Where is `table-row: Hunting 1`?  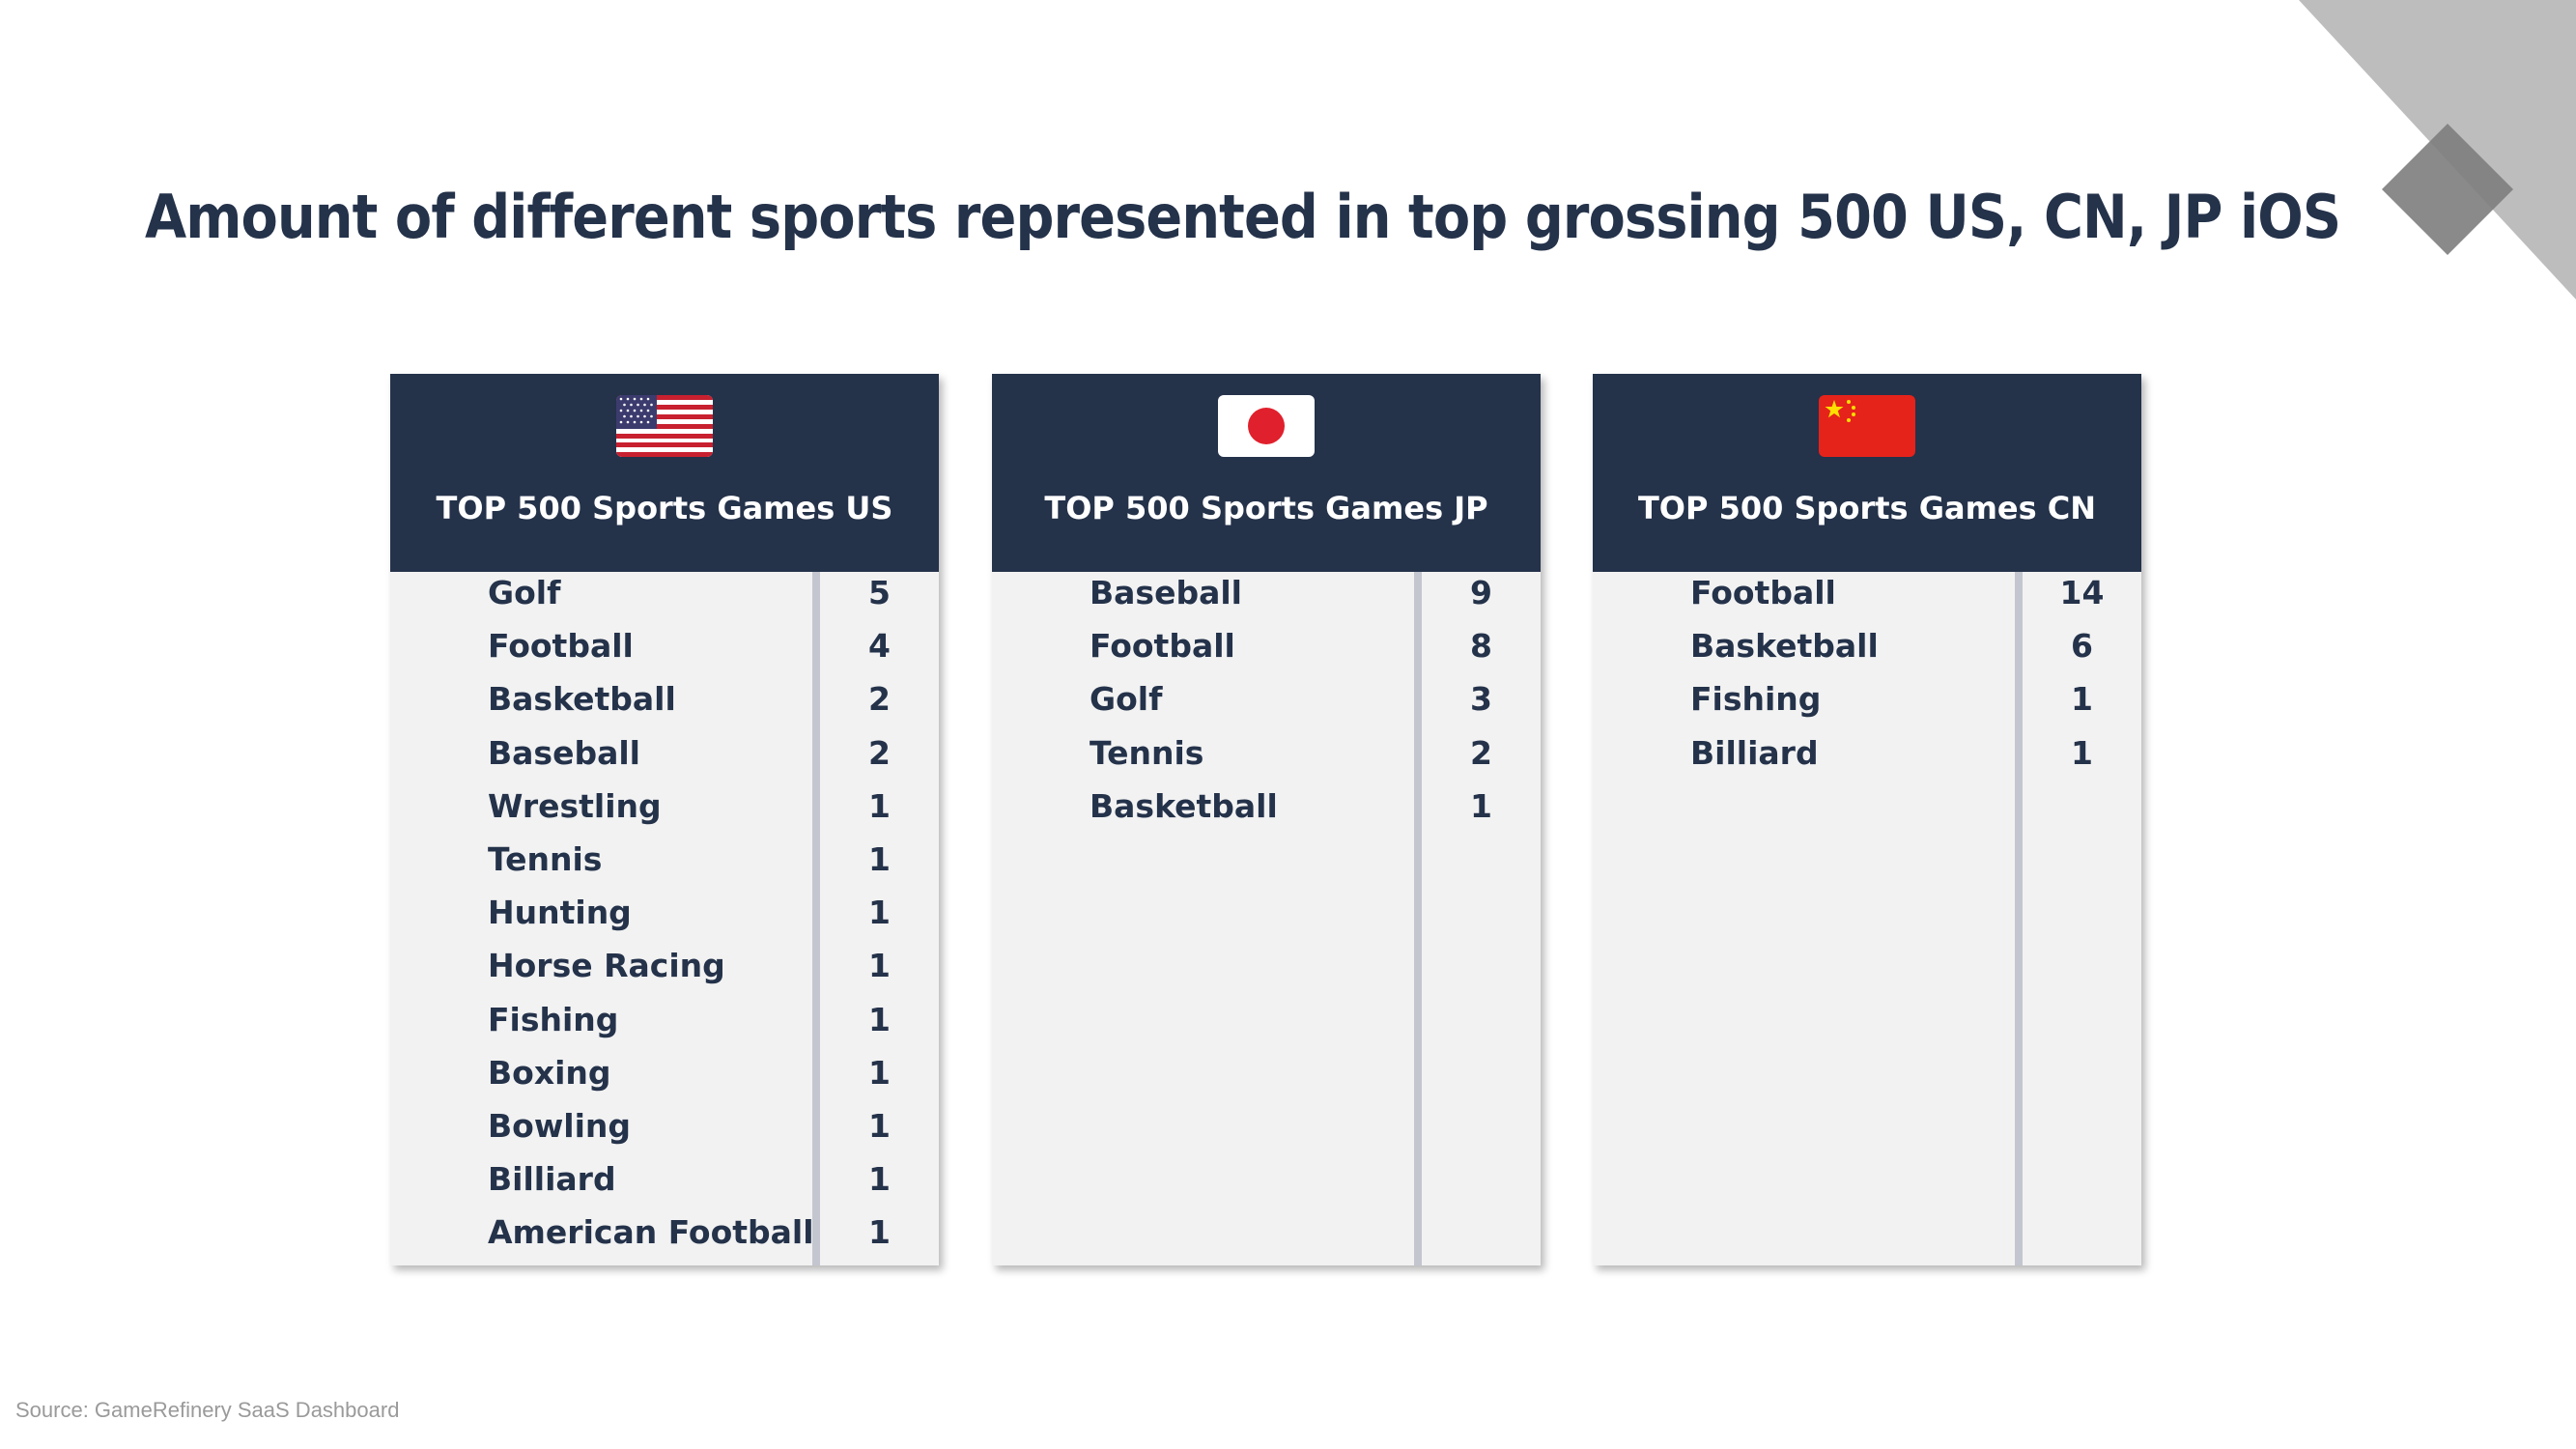
table-row: Hunting 1 is located at coordinates (664, 918).